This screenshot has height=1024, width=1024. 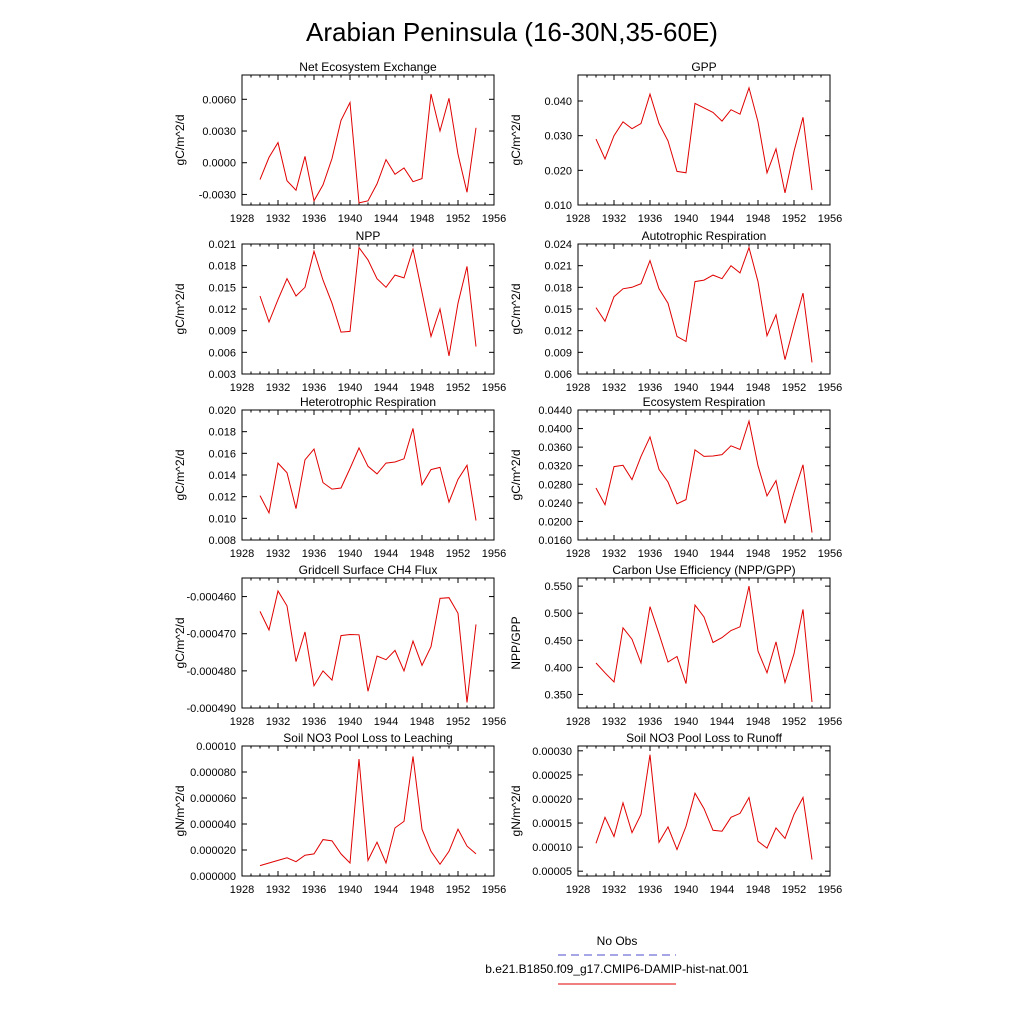 What do you see at coordinates (211, 598) in the screenshot?
I see `y-tick-label: -0.000460` at bounding box center [211, 598].